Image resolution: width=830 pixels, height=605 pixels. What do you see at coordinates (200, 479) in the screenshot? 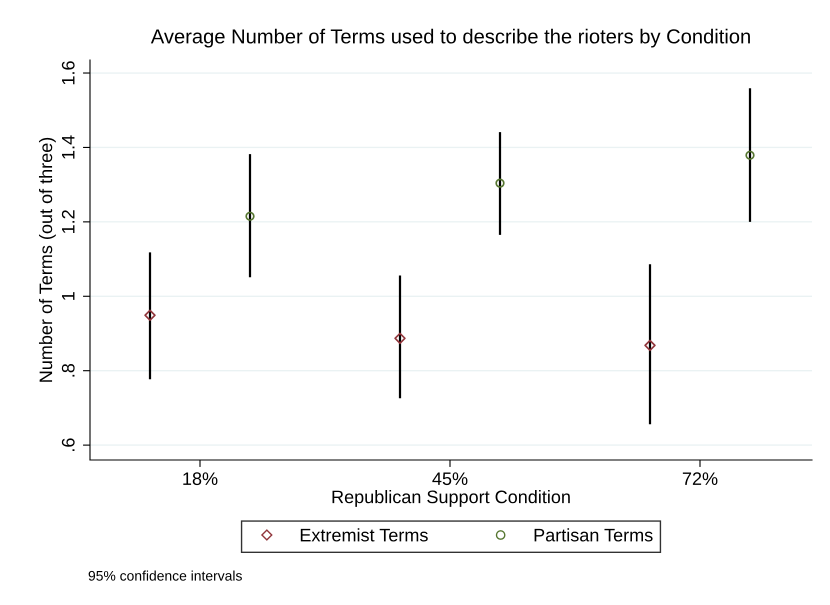
I see `x-tick-label: 18%` at bounding box center [200, 479].